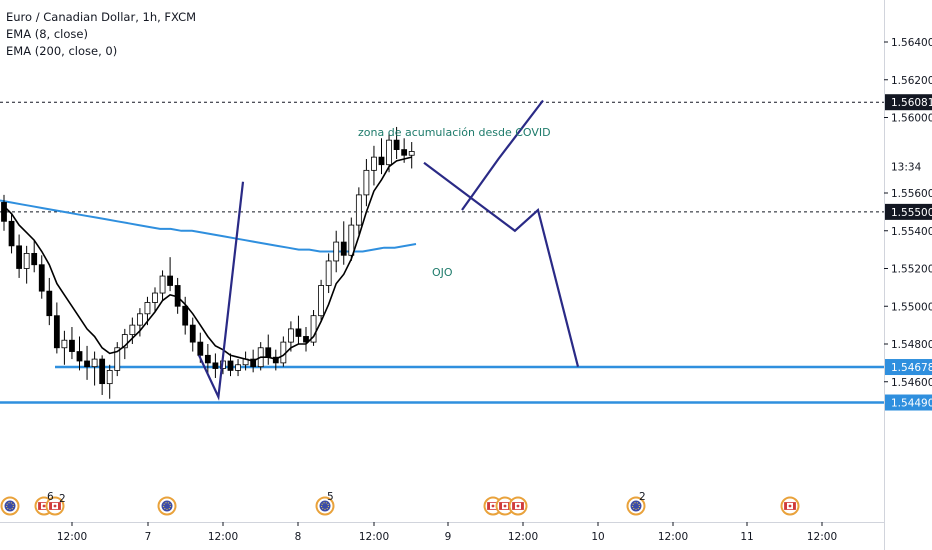  What do you see at coordinates (448, 537) in the screenshot?
I see `time-tick-label: 9` at bounding box center [448, 537].